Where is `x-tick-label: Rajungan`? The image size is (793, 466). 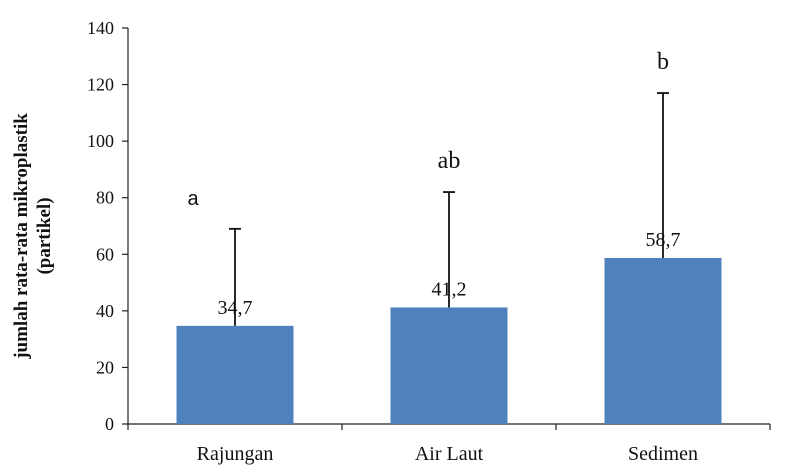 x-tick-label: Rajungan is located at coordinates (235, 454).